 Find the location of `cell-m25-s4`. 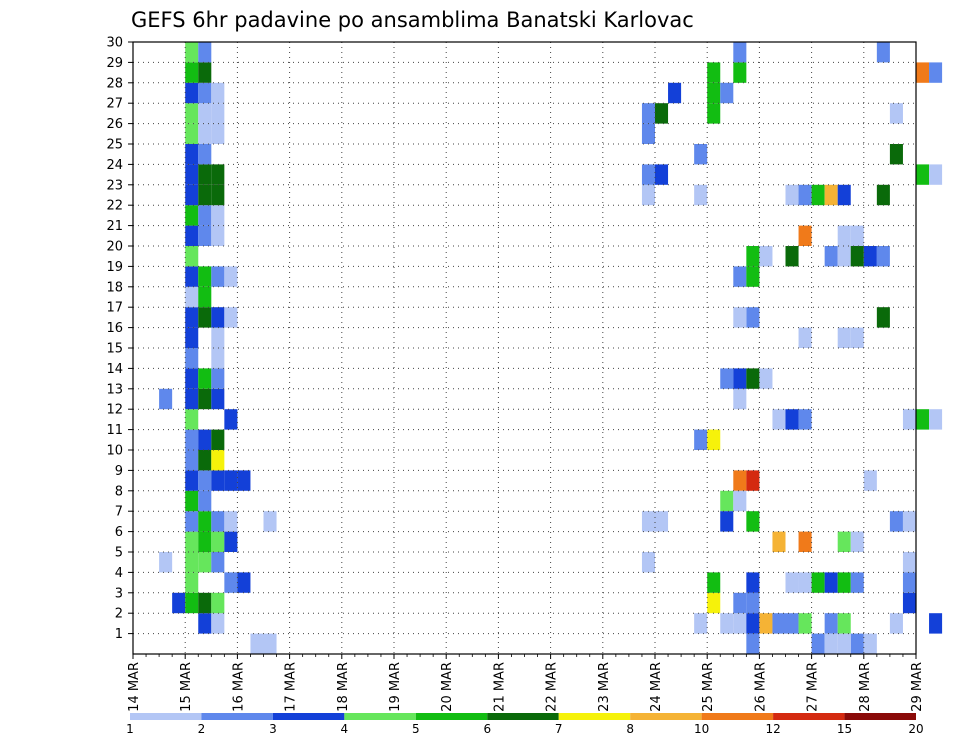

cell-m25-s4 is located at coordinates (192, 154).